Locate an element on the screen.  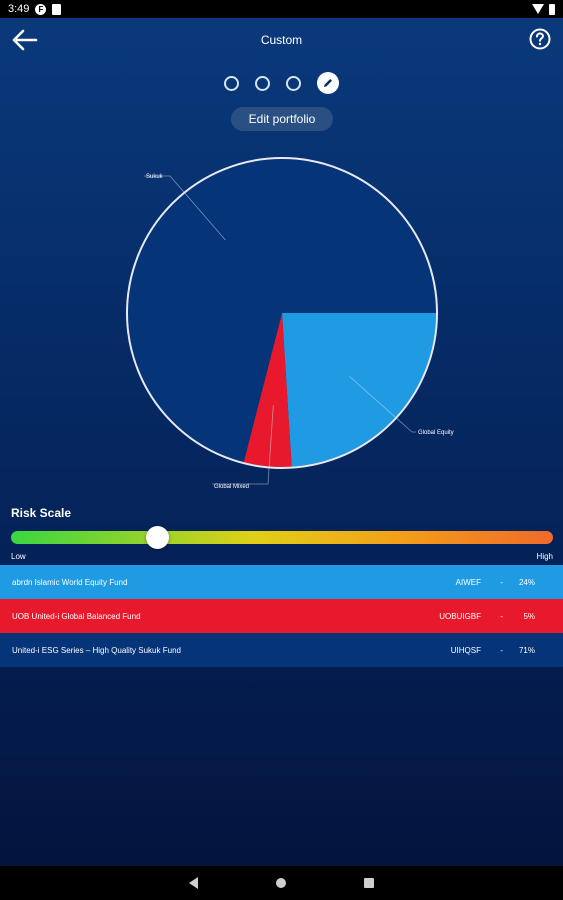
fund-percent: 24% is located at coordinates (526, 582).